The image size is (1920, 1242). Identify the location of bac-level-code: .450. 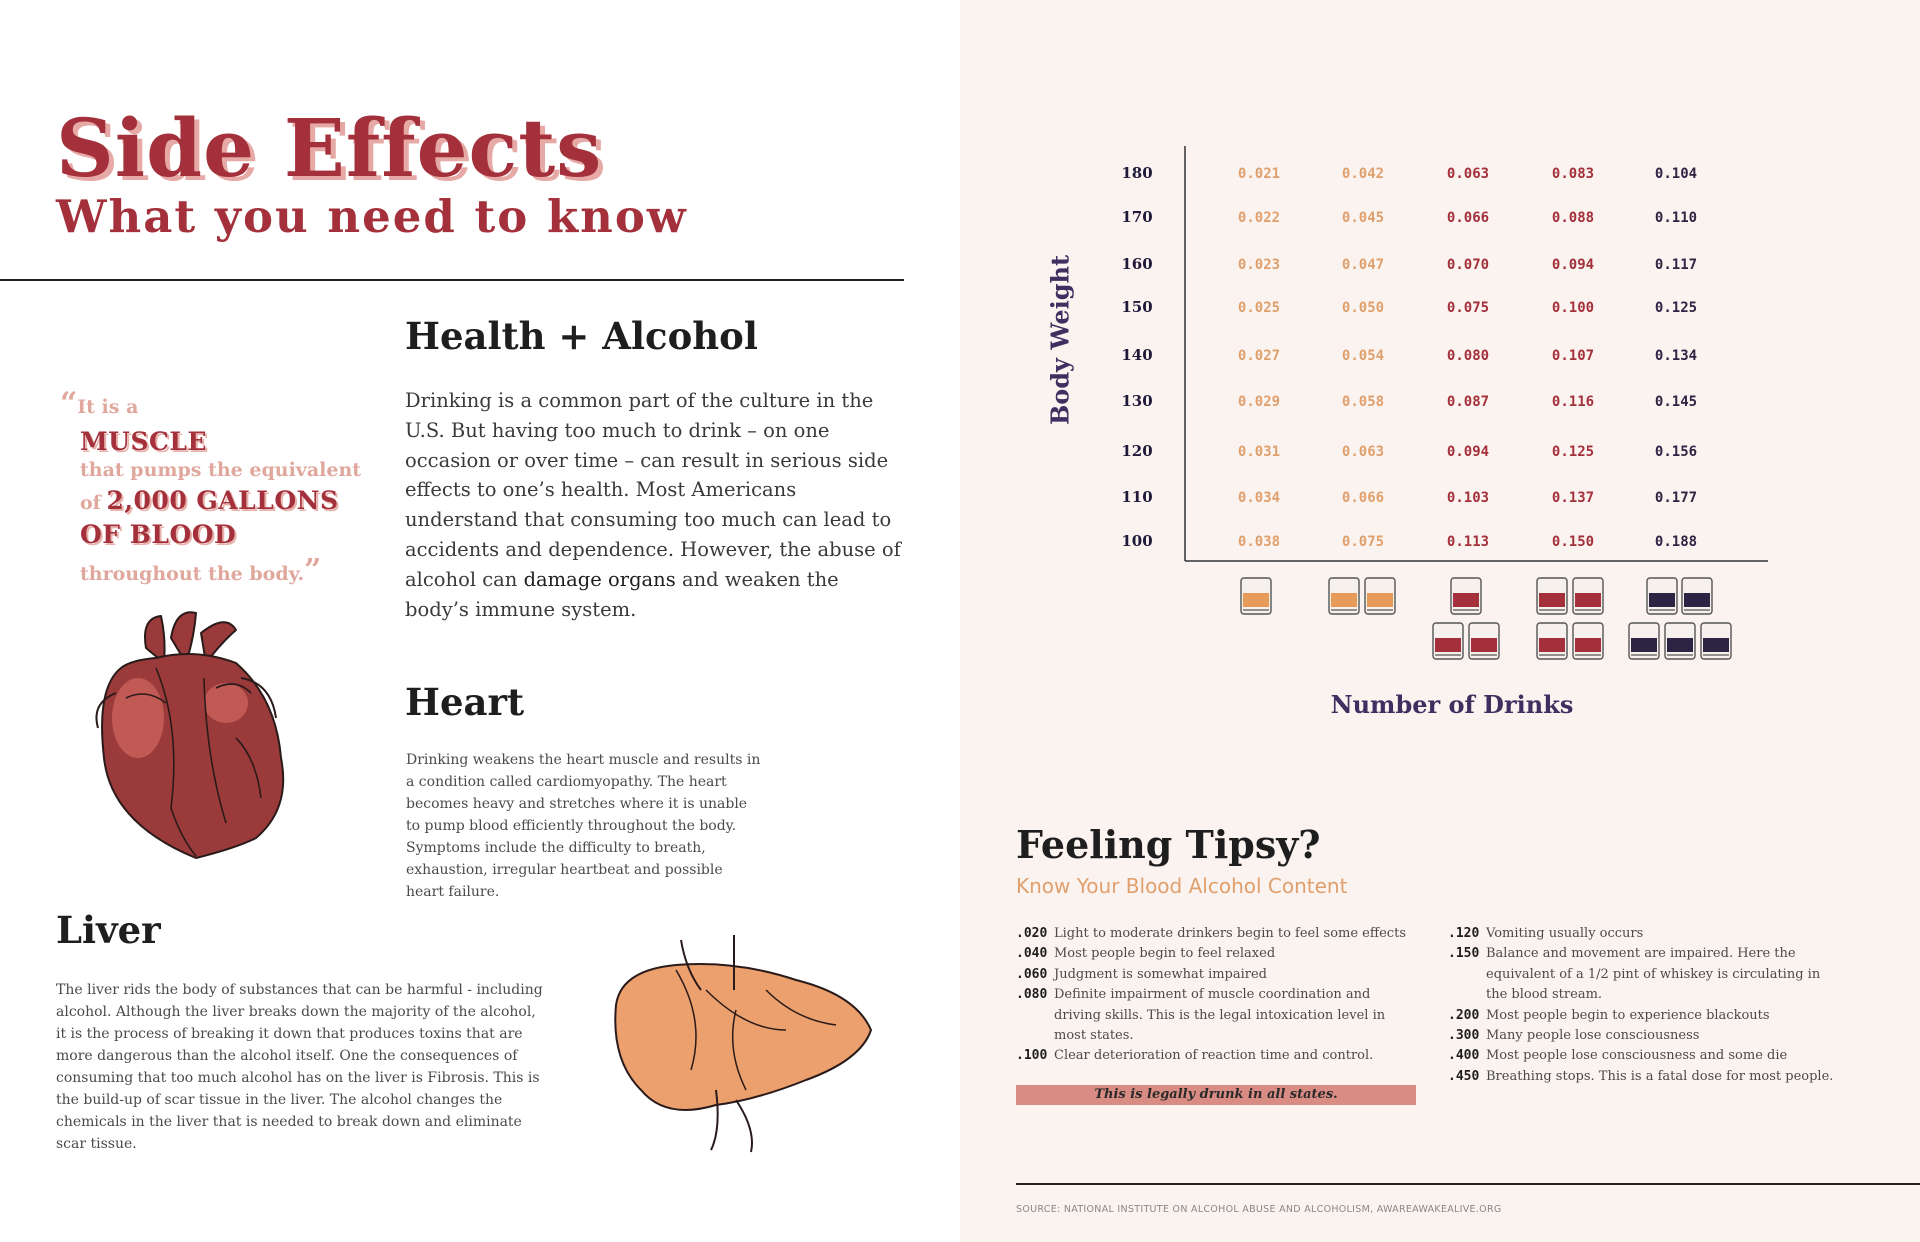
(1464, 1076).